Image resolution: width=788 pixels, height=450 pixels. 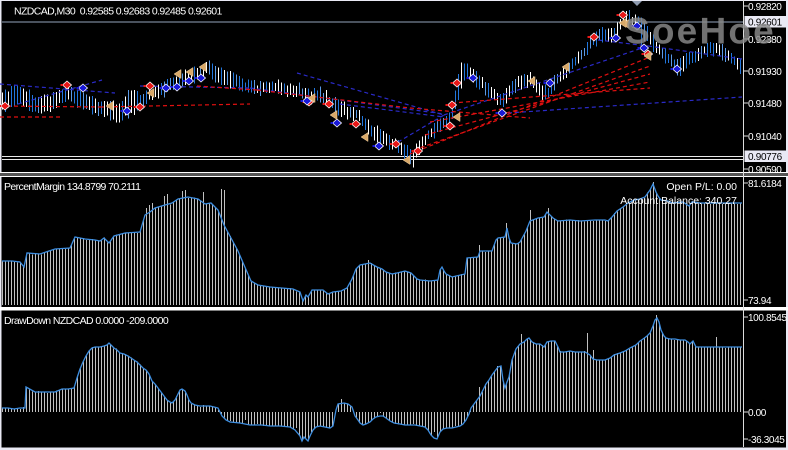 I want to click on svg-text: -36.3045, so click(x=766, y=440).